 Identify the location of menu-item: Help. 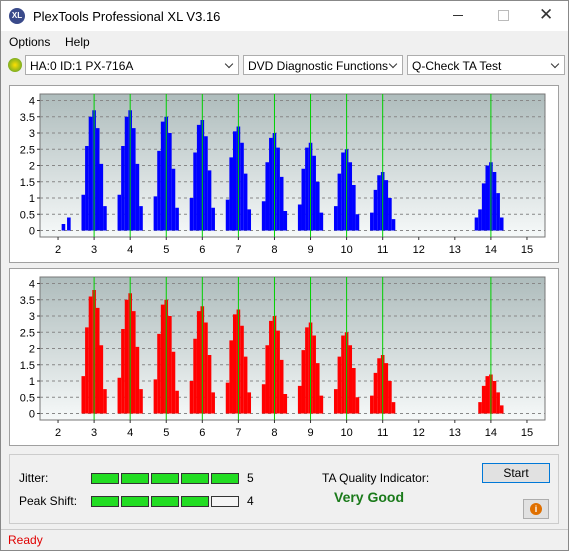
(77, 42).